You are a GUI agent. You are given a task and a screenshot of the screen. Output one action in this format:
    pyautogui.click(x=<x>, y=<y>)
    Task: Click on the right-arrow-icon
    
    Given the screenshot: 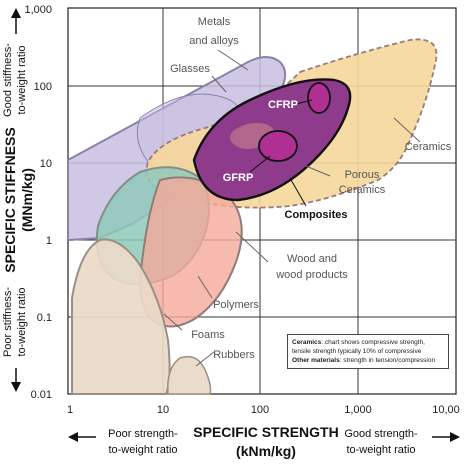 What is the action you would take?
    pyautogui.click(x=446, y=437)
    